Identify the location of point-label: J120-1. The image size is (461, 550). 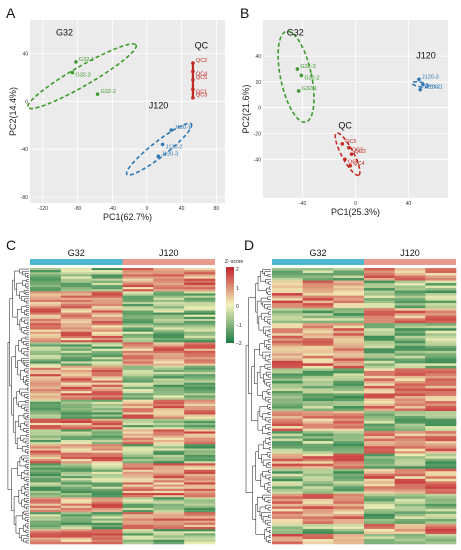
(434, 87).